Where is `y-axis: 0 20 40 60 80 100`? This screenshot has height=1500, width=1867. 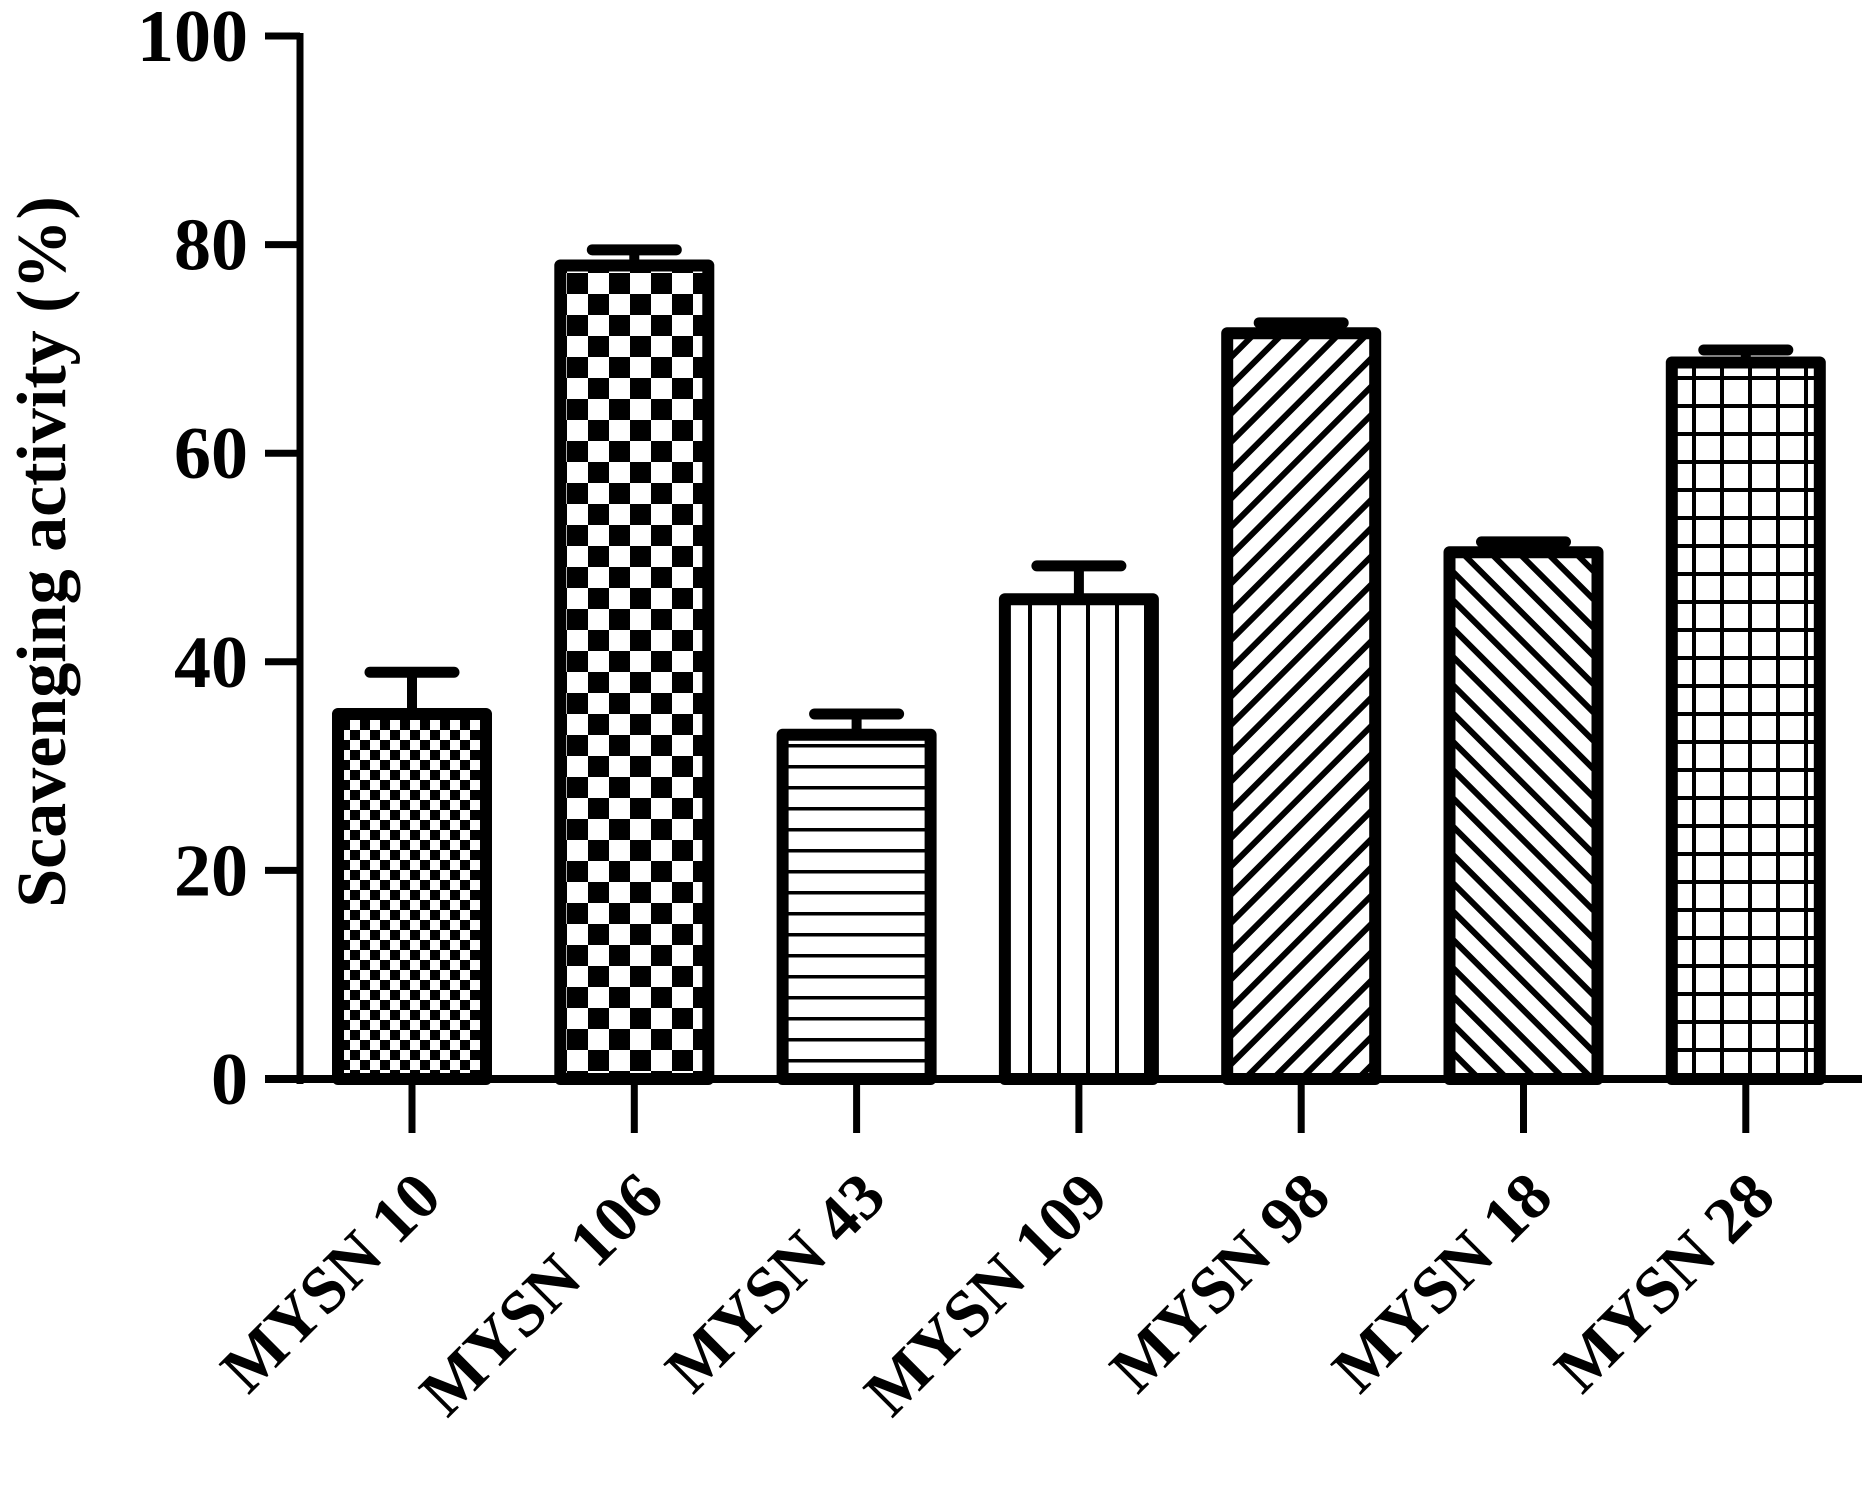
y-axis: 0 20 40 60 80 100 is located at coordinates (220, 560).